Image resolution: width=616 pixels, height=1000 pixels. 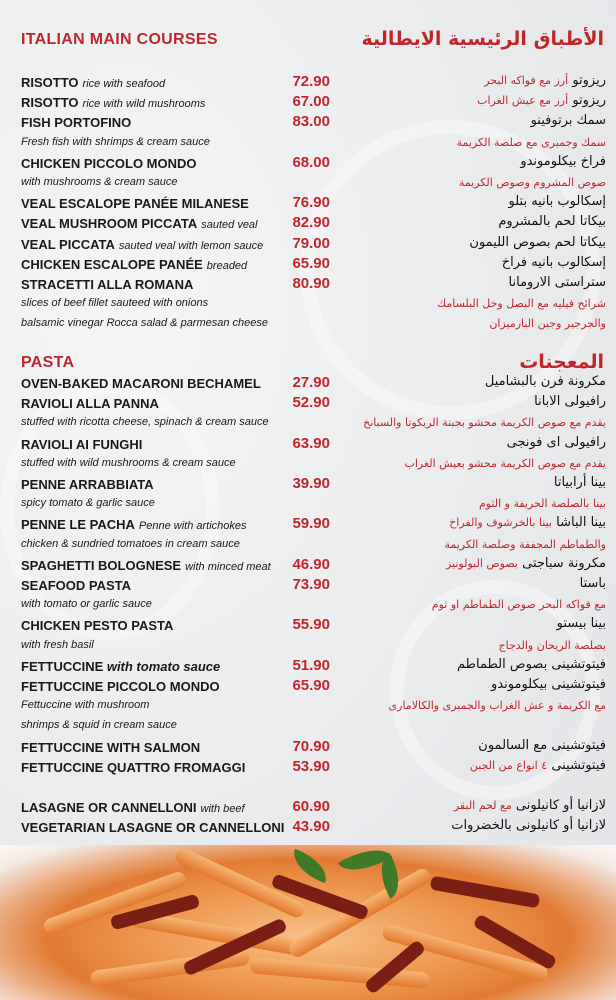 I want to click on item-name-italic: with tomato sauce, so click(x=163, y=666).